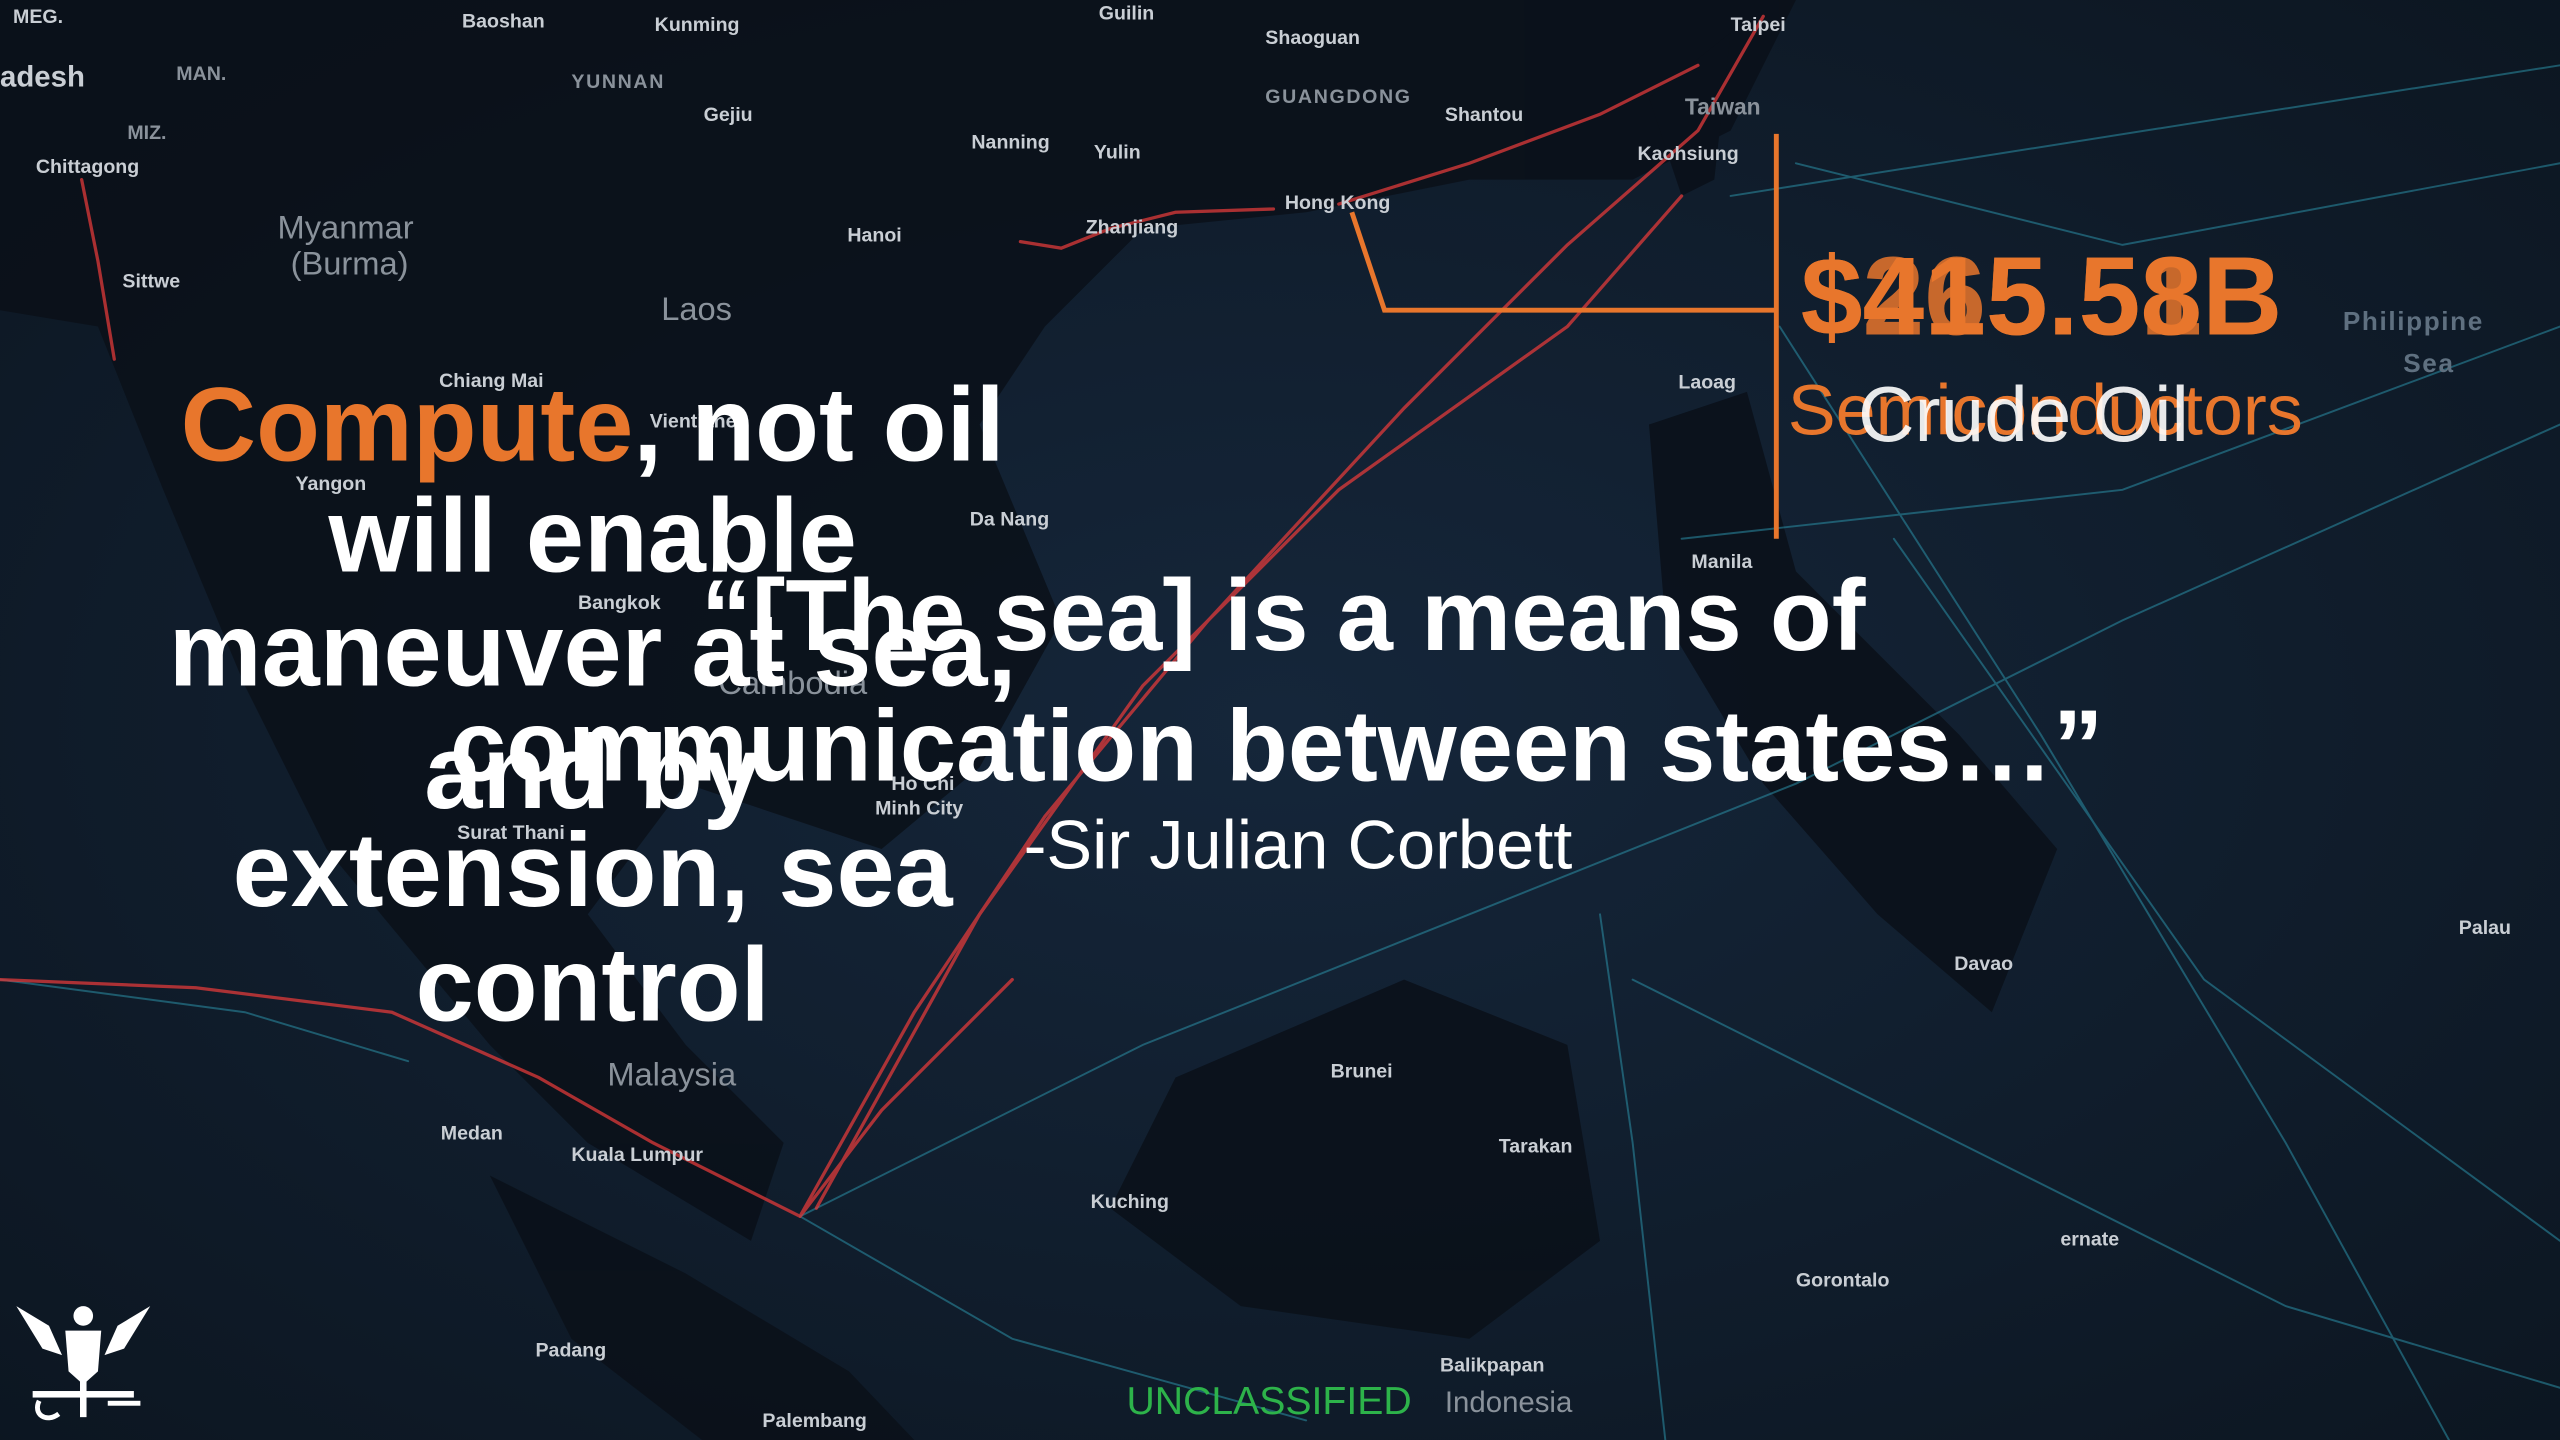 Image resolution: width=2560 pixels, height=1440 pixels. Describe the element at coordinates (1484, 115) in the screenshot. I see `map-label: Shantou` at that location.